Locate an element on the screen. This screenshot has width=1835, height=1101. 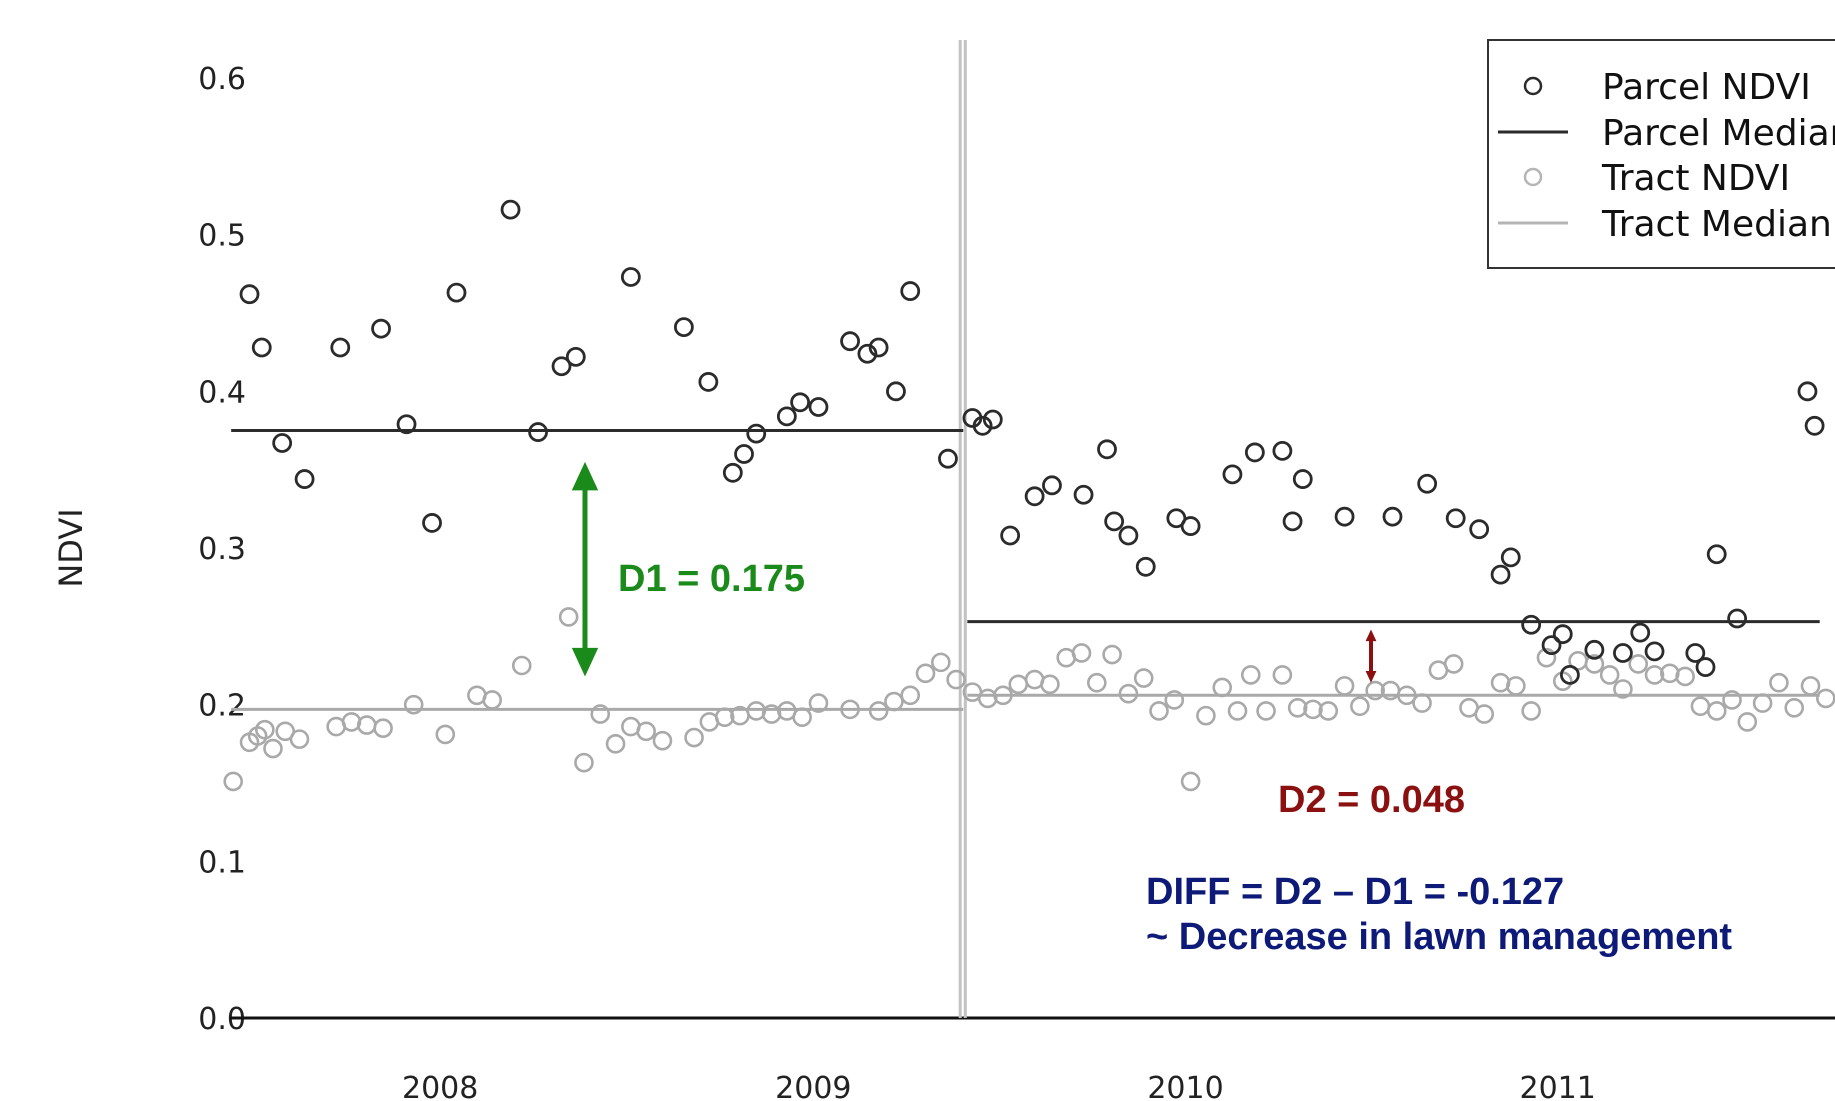
legend-label: Tract NDVI is located at coordinates (1695, 178).